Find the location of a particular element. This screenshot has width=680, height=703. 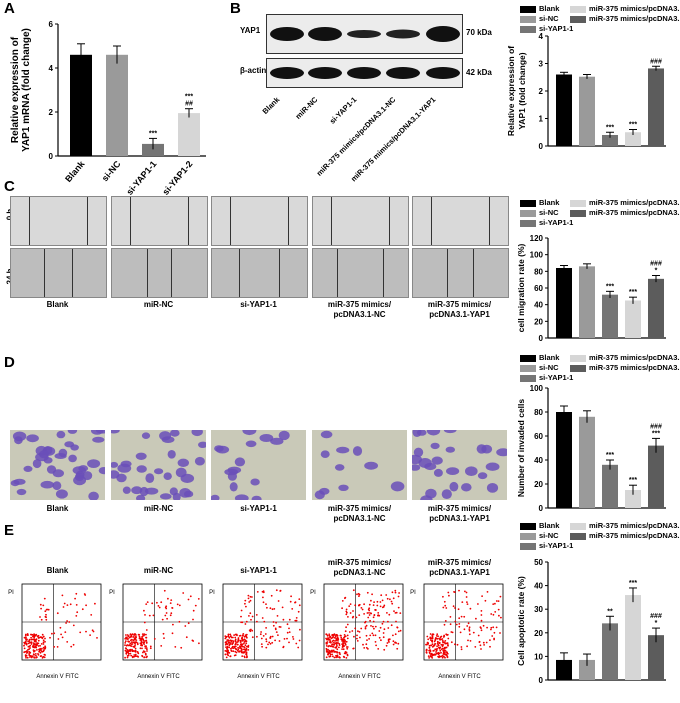

y-tick-label: 4 is located at coordinates (51, 68).